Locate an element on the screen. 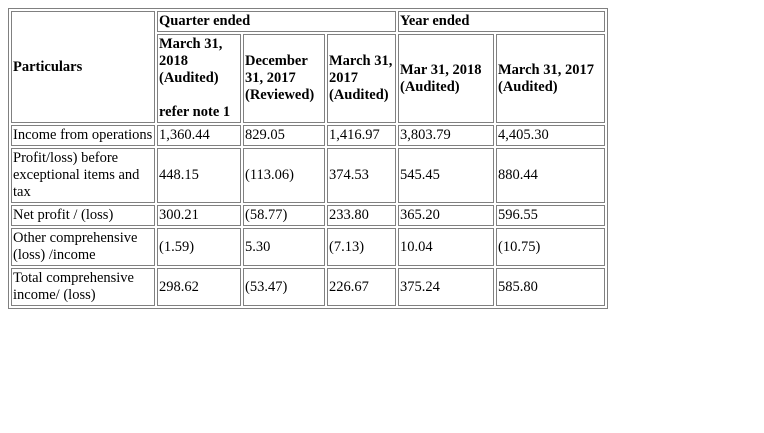 Image resolution: width=764 pixels, height=433 pixels. table-cell: 448.15 is located at coordinates (199, 175).